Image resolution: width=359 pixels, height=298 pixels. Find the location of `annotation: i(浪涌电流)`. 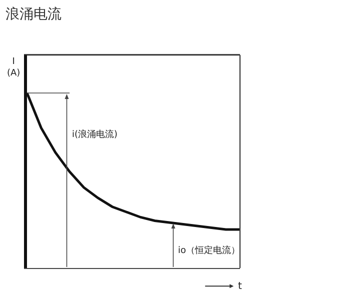

annotation: i(浪涌电流) is located at coordinates (95, 134).